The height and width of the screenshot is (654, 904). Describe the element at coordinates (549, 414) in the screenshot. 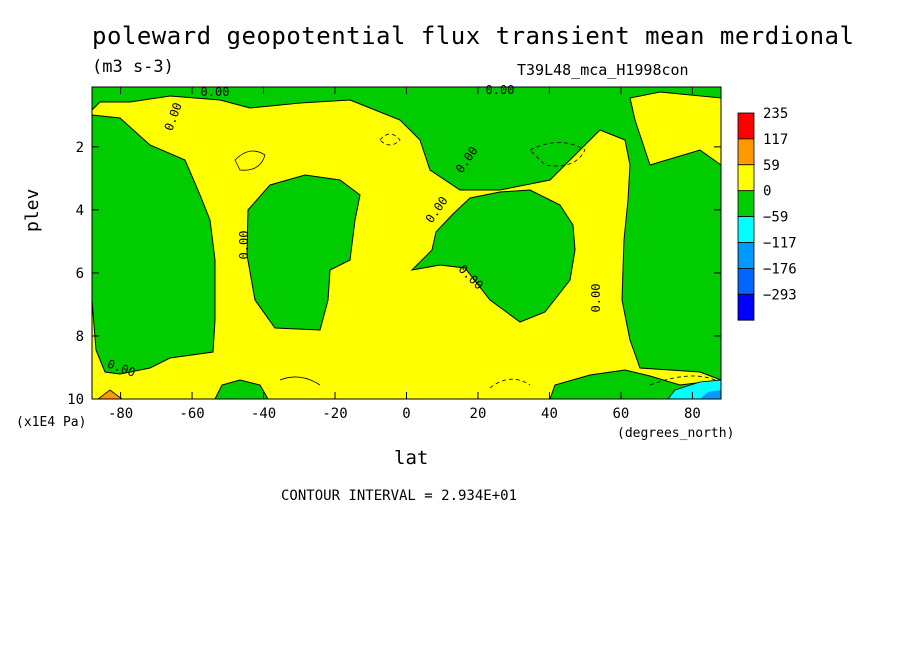

I see `x-tick-label: 40` at that location.